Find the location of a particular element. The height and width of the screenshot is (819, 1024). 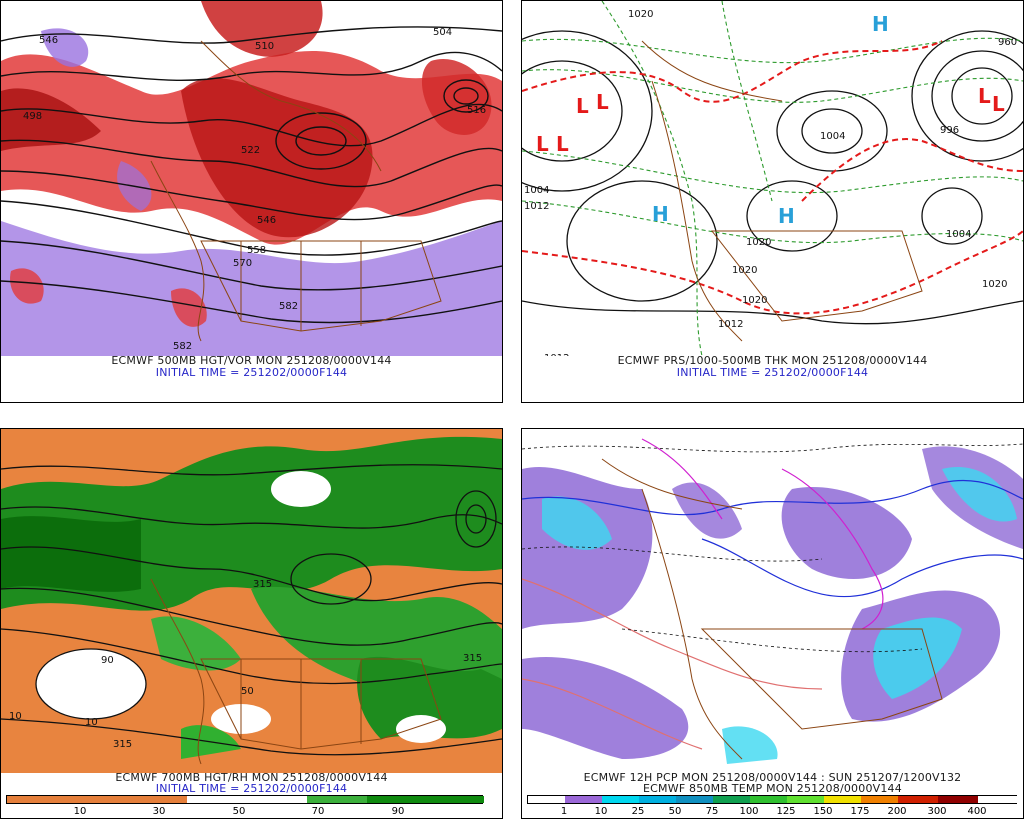

pcp-colorbar-label: 300 is located at coordinates (937, 811).